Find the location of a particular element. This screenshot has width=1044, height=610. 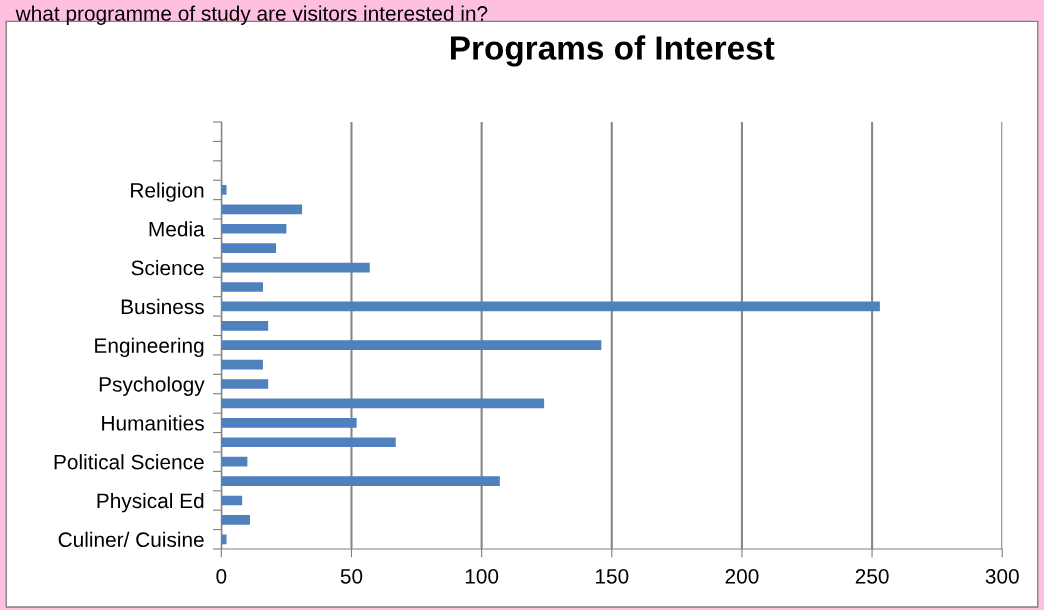

y-tick-label: Science is located at coordinates (167, 268).